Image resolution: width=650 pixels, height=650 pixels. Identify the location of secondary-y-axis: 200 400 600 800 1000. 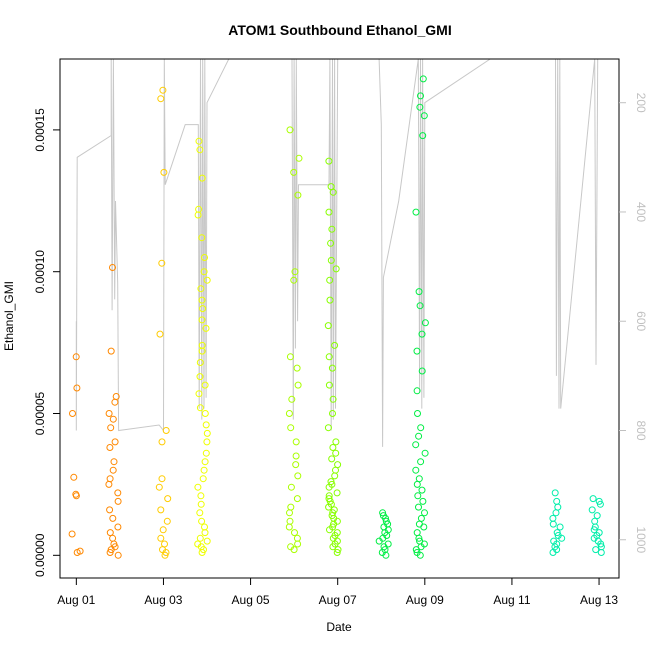
(633, 323).